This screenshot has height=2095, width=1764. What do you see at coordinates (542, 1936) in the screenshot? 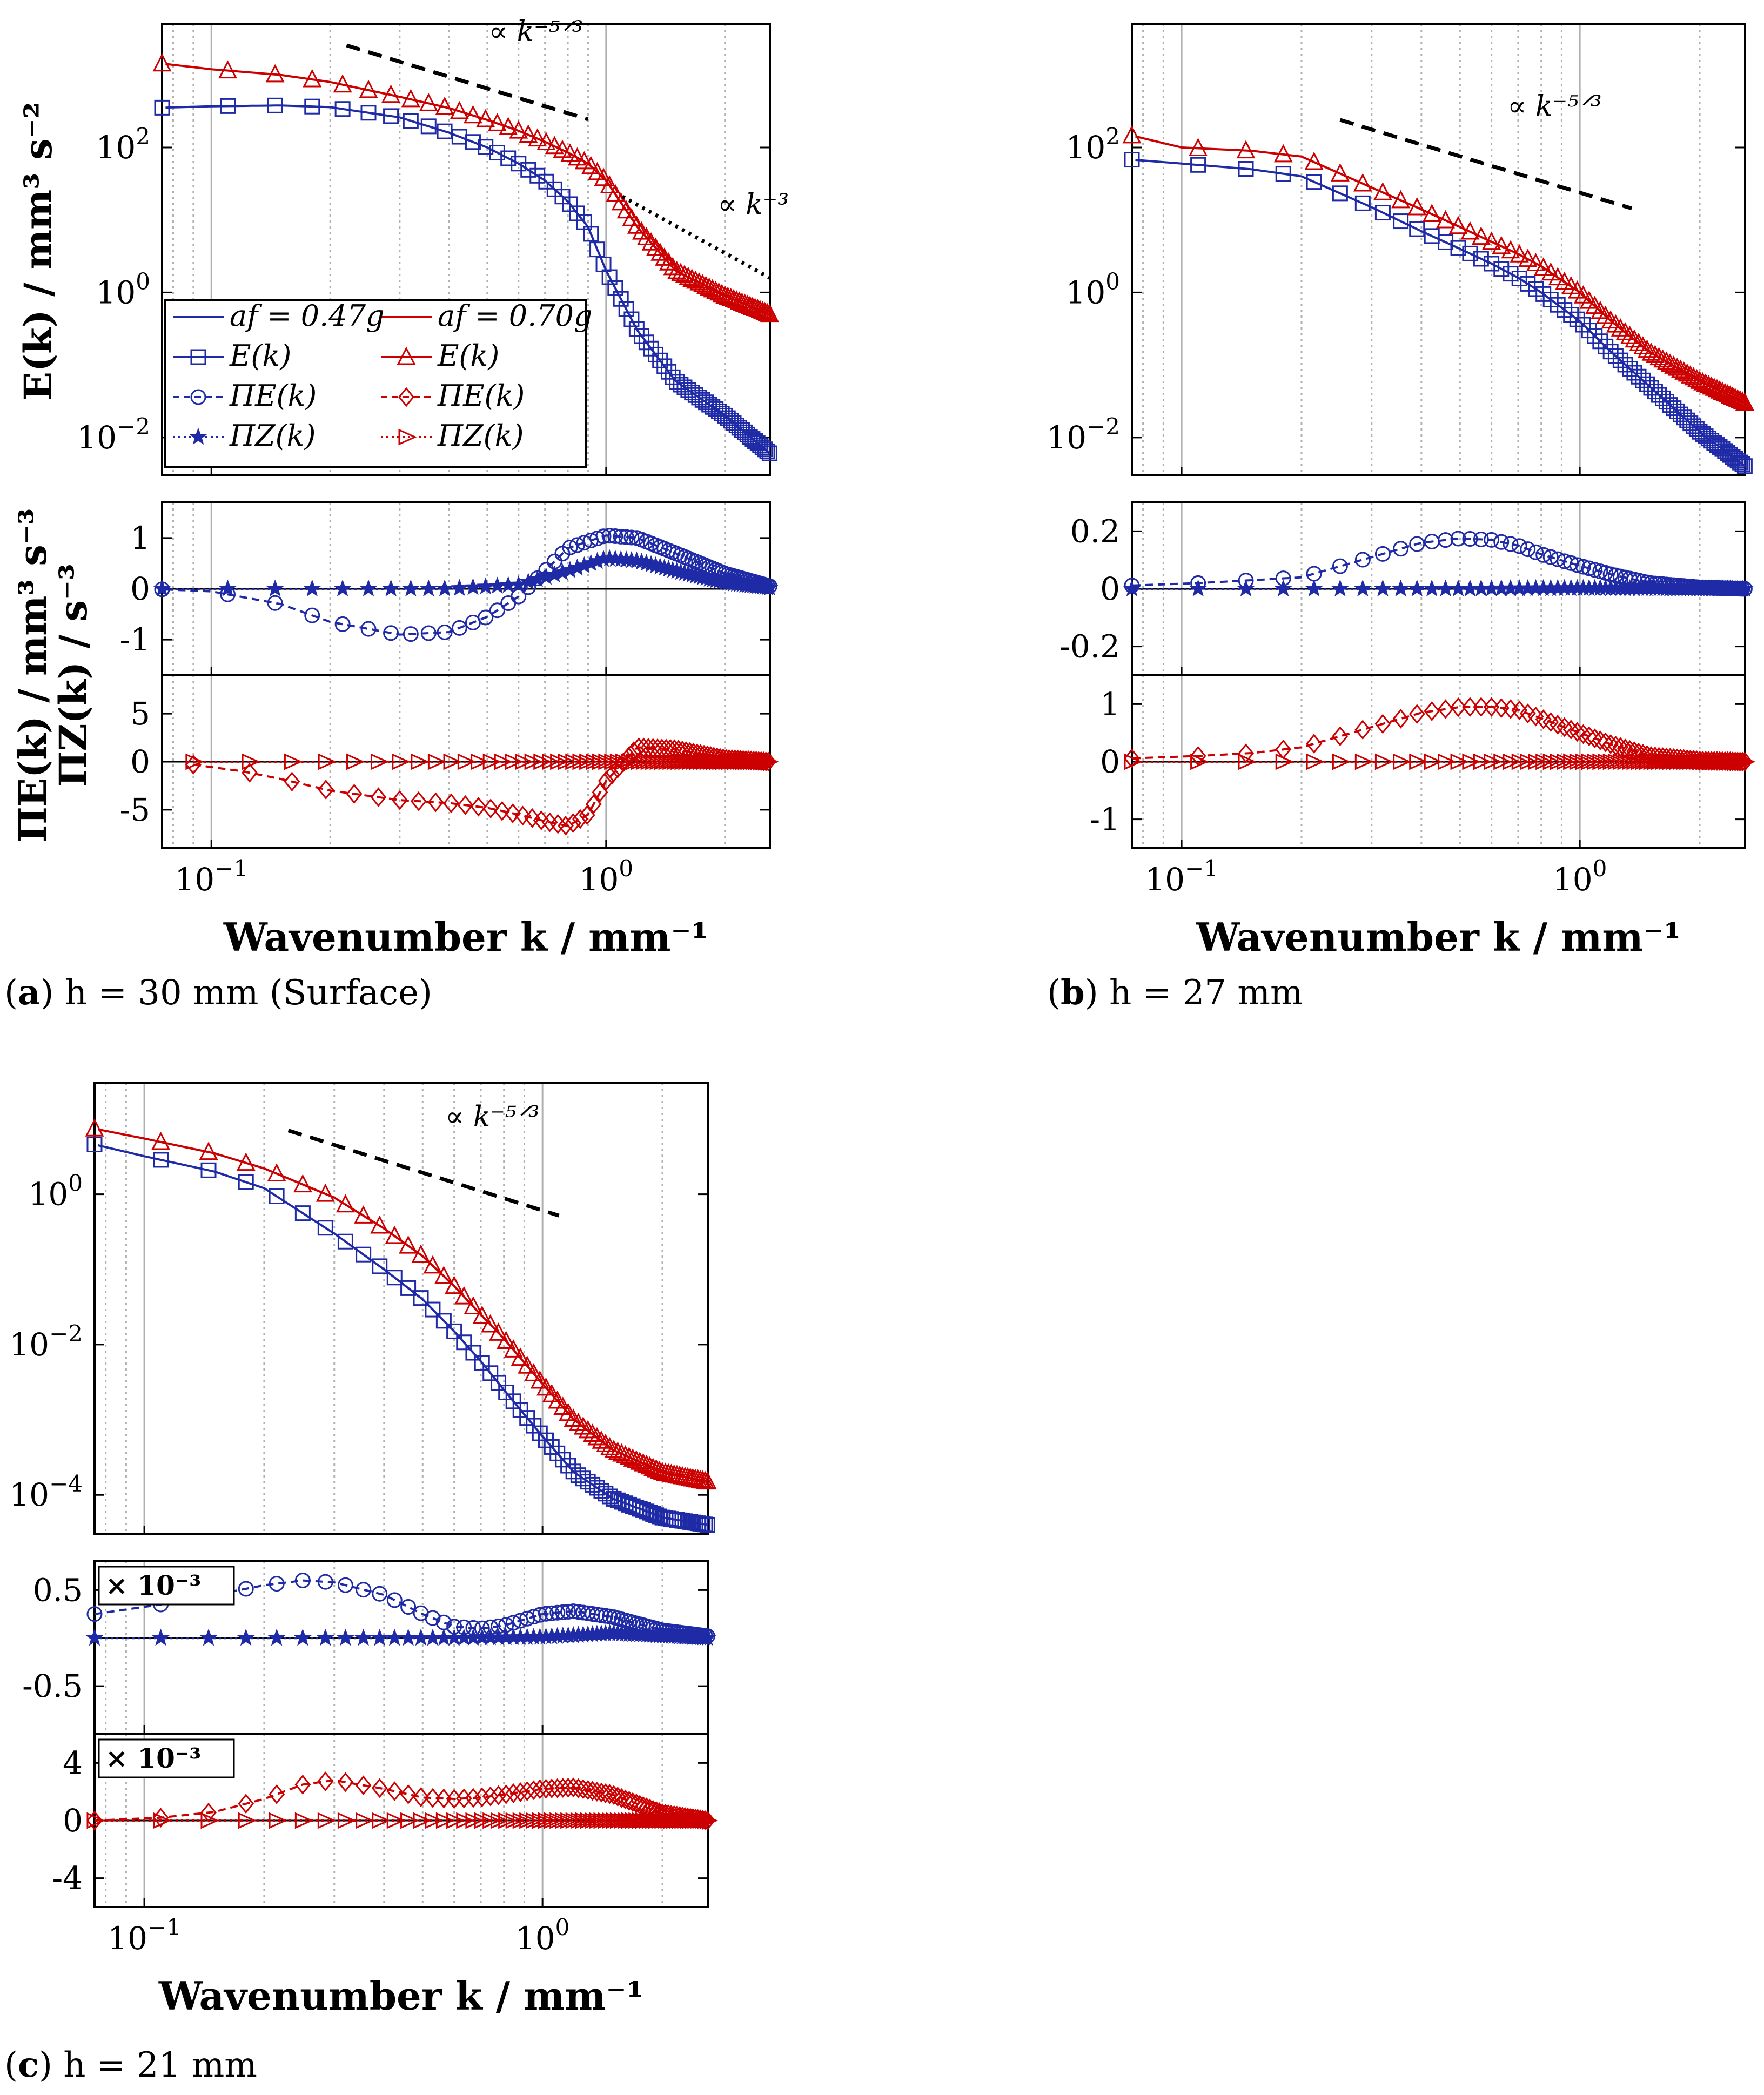
I see `x-tick-label: 100` at bounding box center [542, 1936].